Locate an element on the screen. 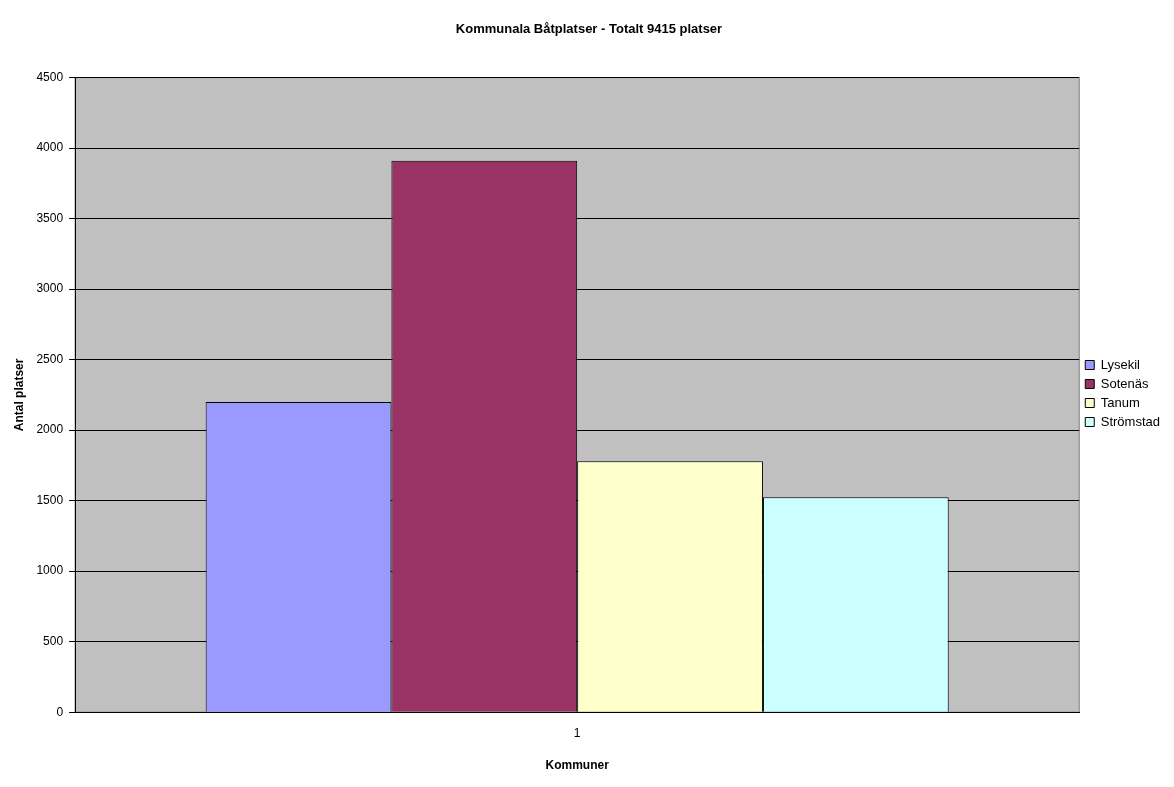 The width and height of the screenshot is (1174, 787). legend-label: Lysekil is located at coordinates (1120, 364).